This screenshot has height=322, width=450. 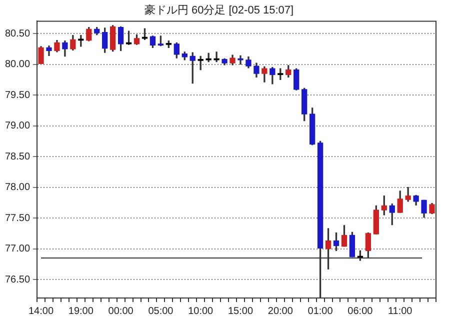 What do you see at coordinates (241, 311) in the screenshot?
I see `x-tick-label: 15:00` at bounding box center [241, 311].